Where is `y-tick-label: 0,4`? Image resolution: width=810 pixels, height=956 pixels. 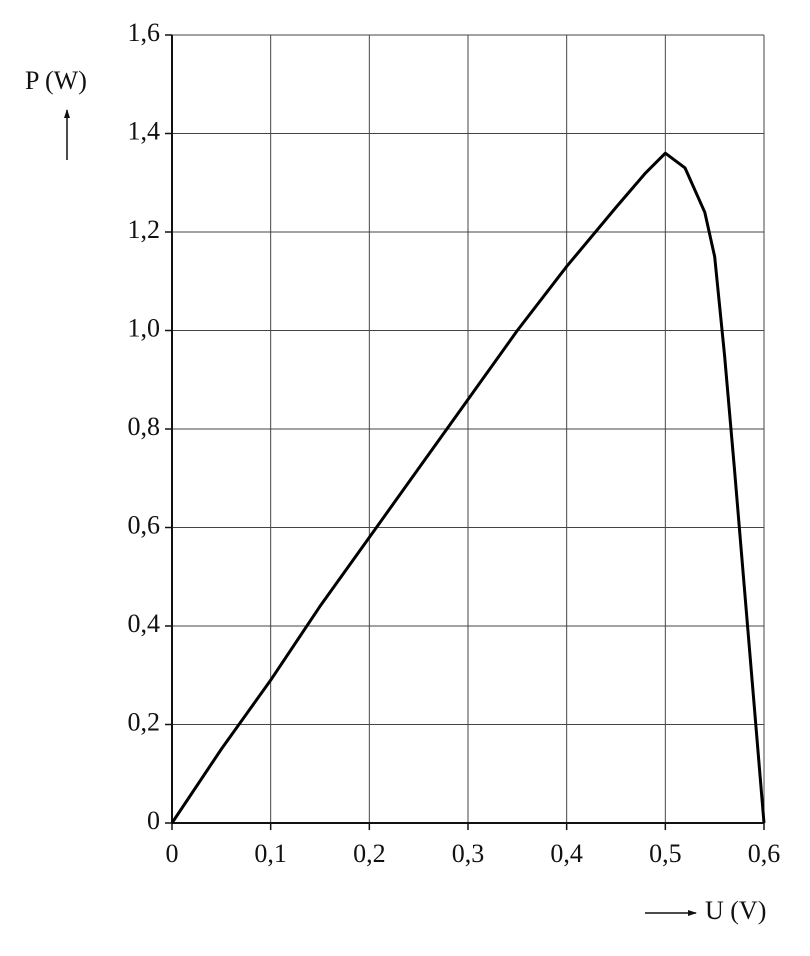 y-tick-label: 0,4 is located at coordinates (144, 623).